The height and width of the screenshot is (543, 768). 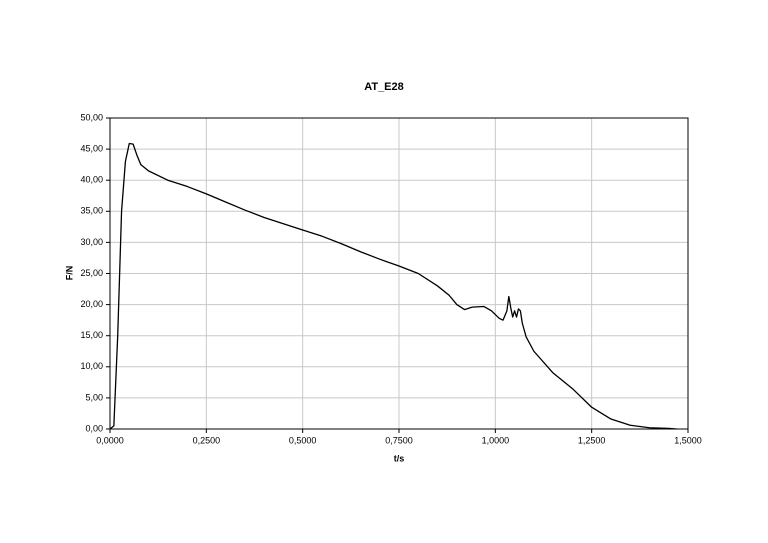 What do you see at coordinates (91, 148) in the screenshot?
I see `y-tick-label: 45,00` at bounding box center [91, 148].